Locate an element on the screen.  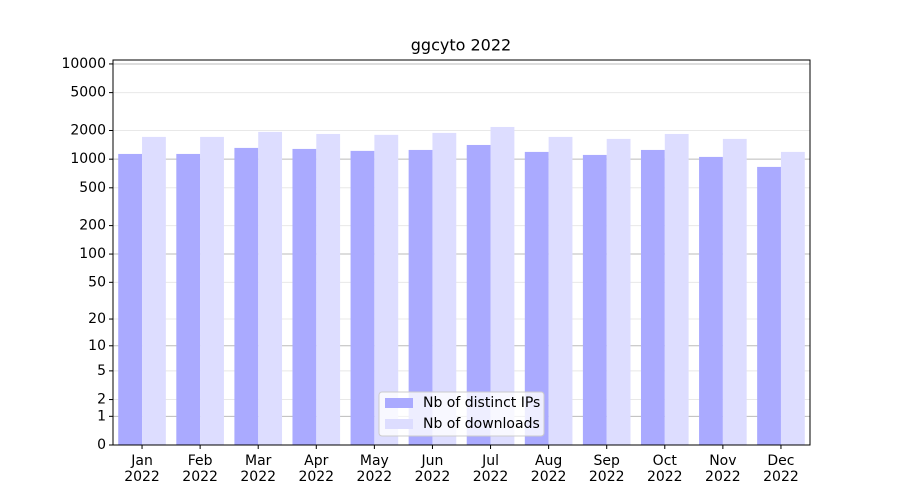
y-tick-label: 200 is located at coordinates (92, 226).